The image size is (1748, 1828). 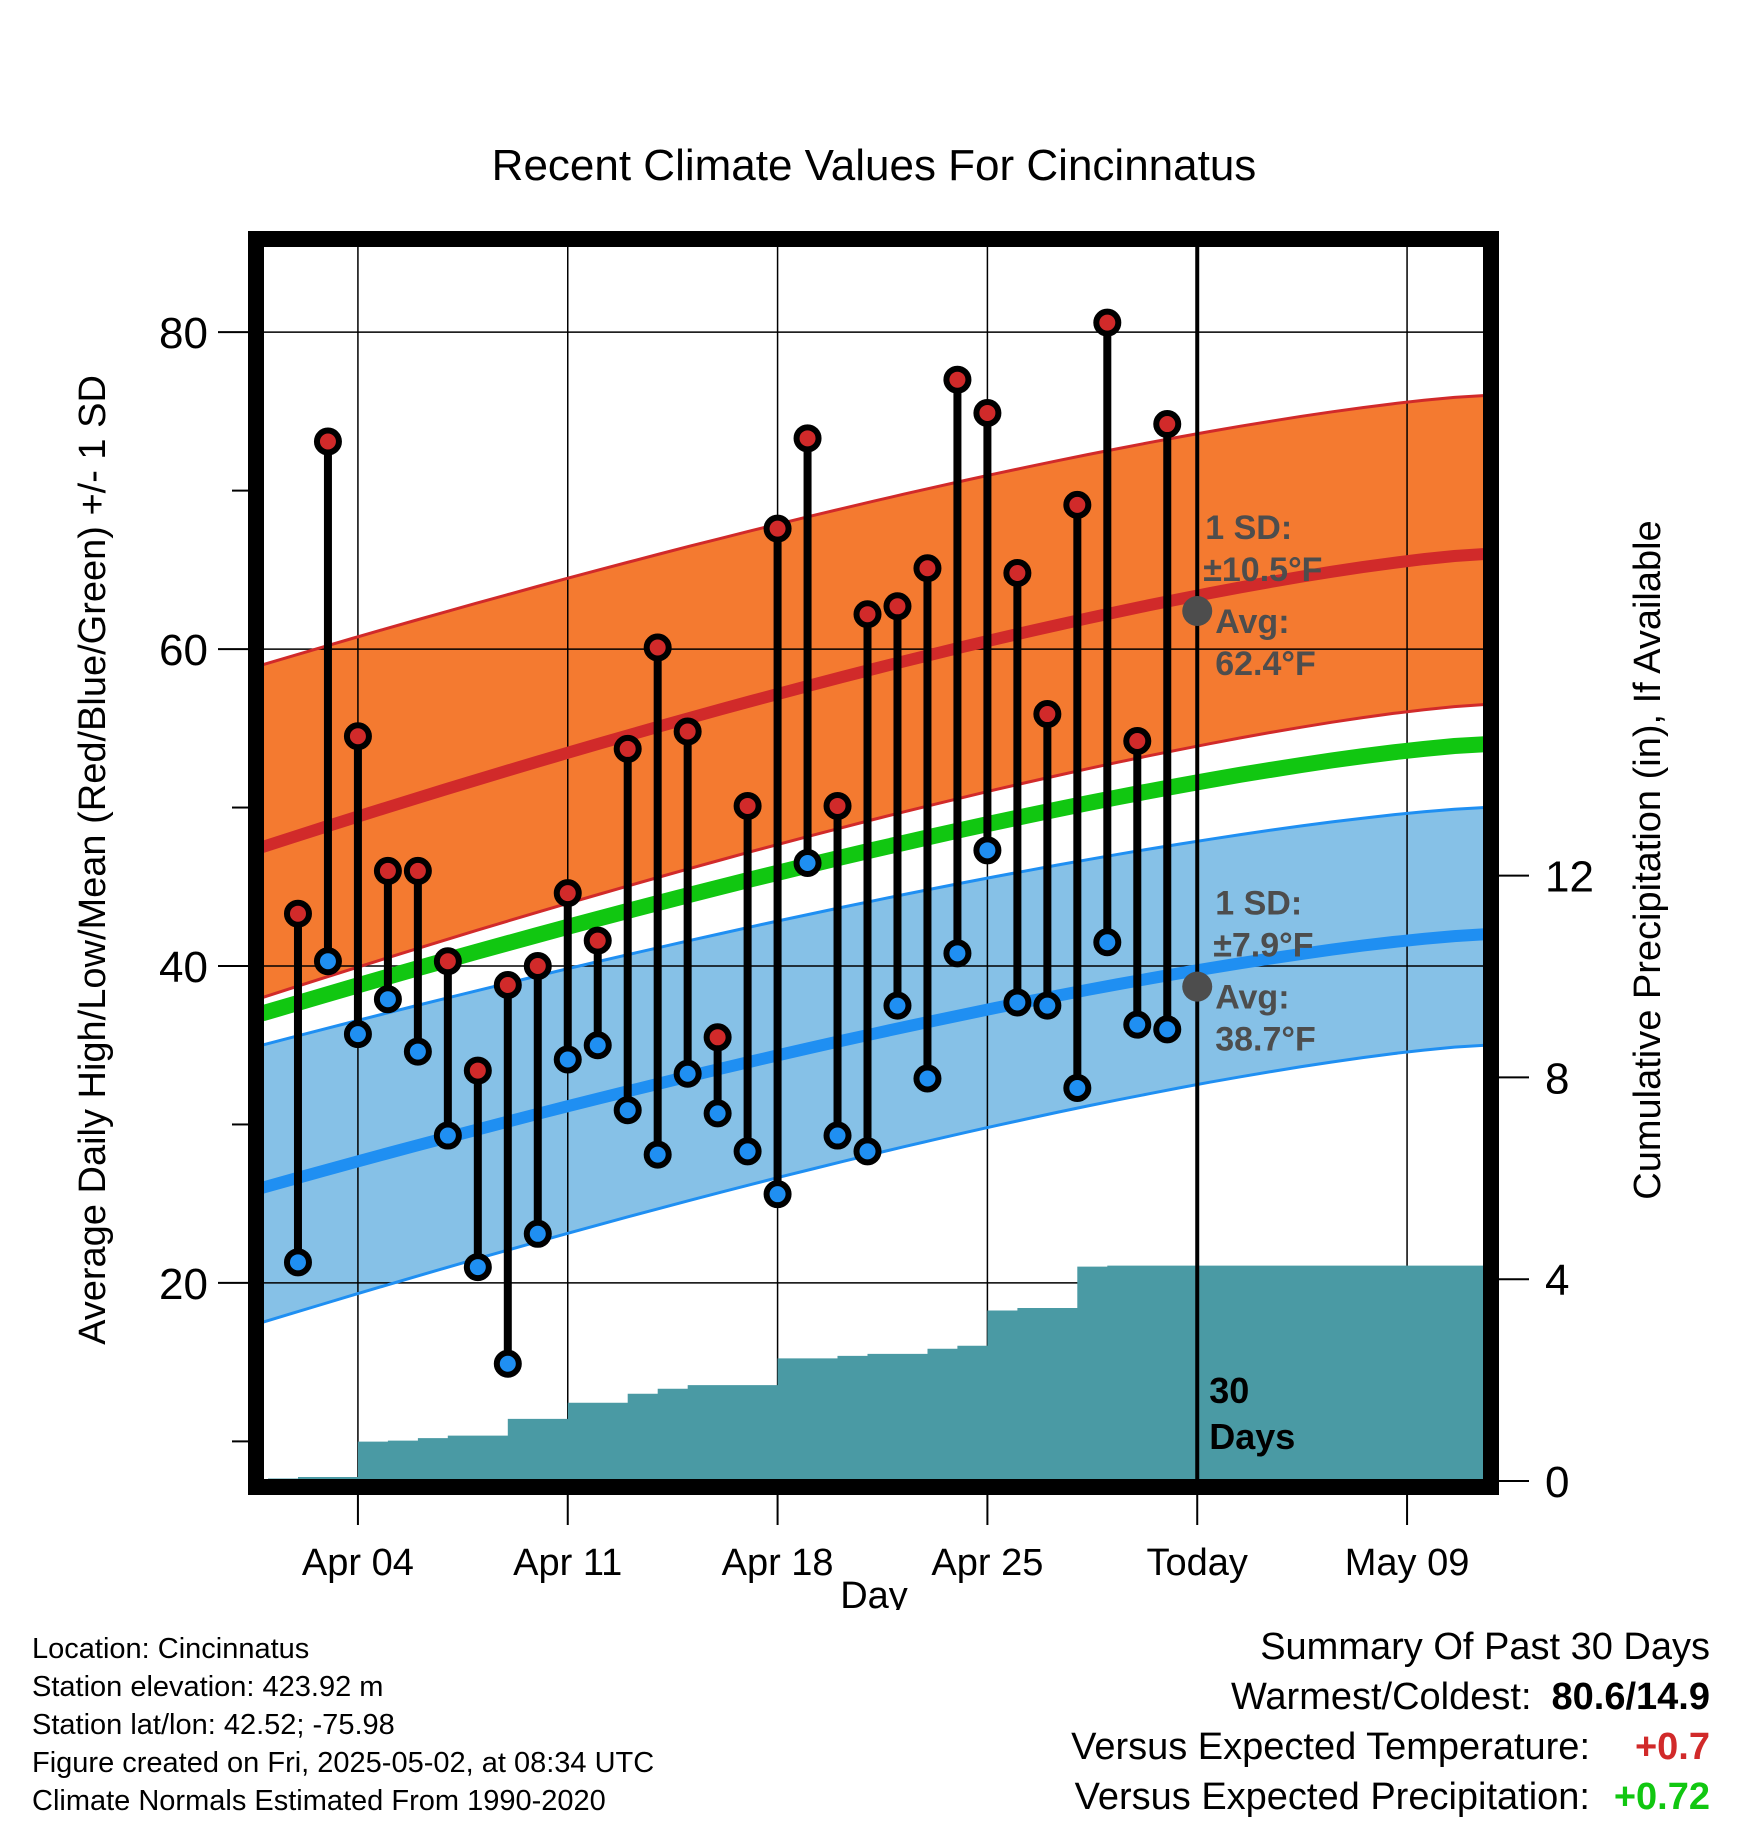 I want to click on precip-label: Versus Expected Precipitation:, so click(x=1332, y=1797).